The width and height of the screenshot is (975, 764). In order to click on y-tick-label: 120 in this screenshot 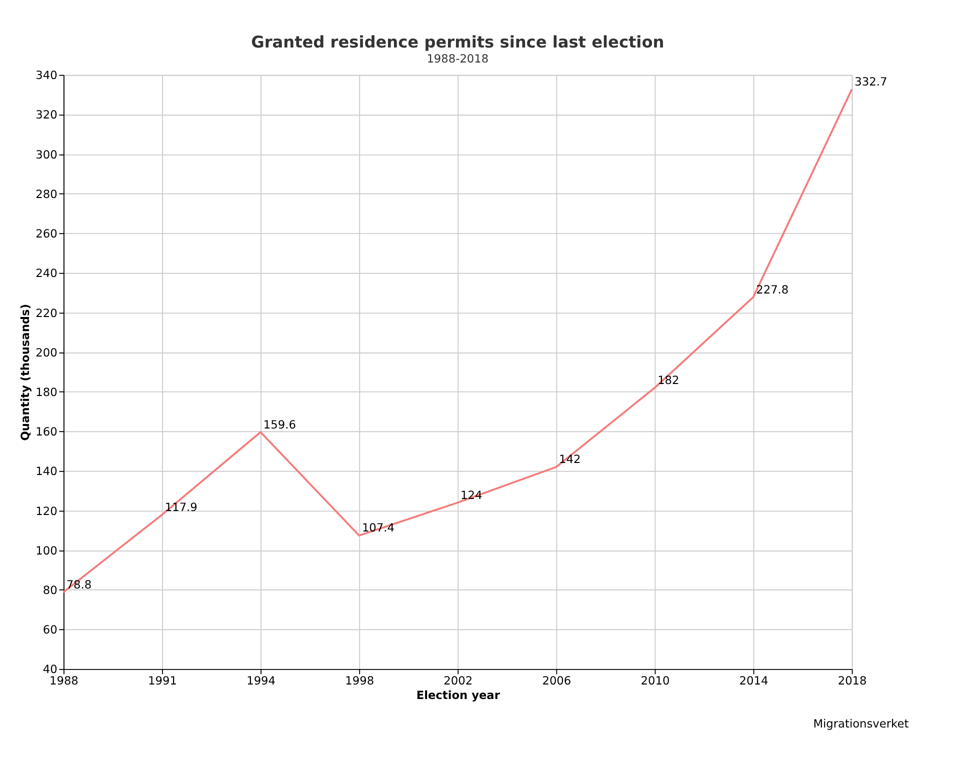, I will do `click(47, 511)`.